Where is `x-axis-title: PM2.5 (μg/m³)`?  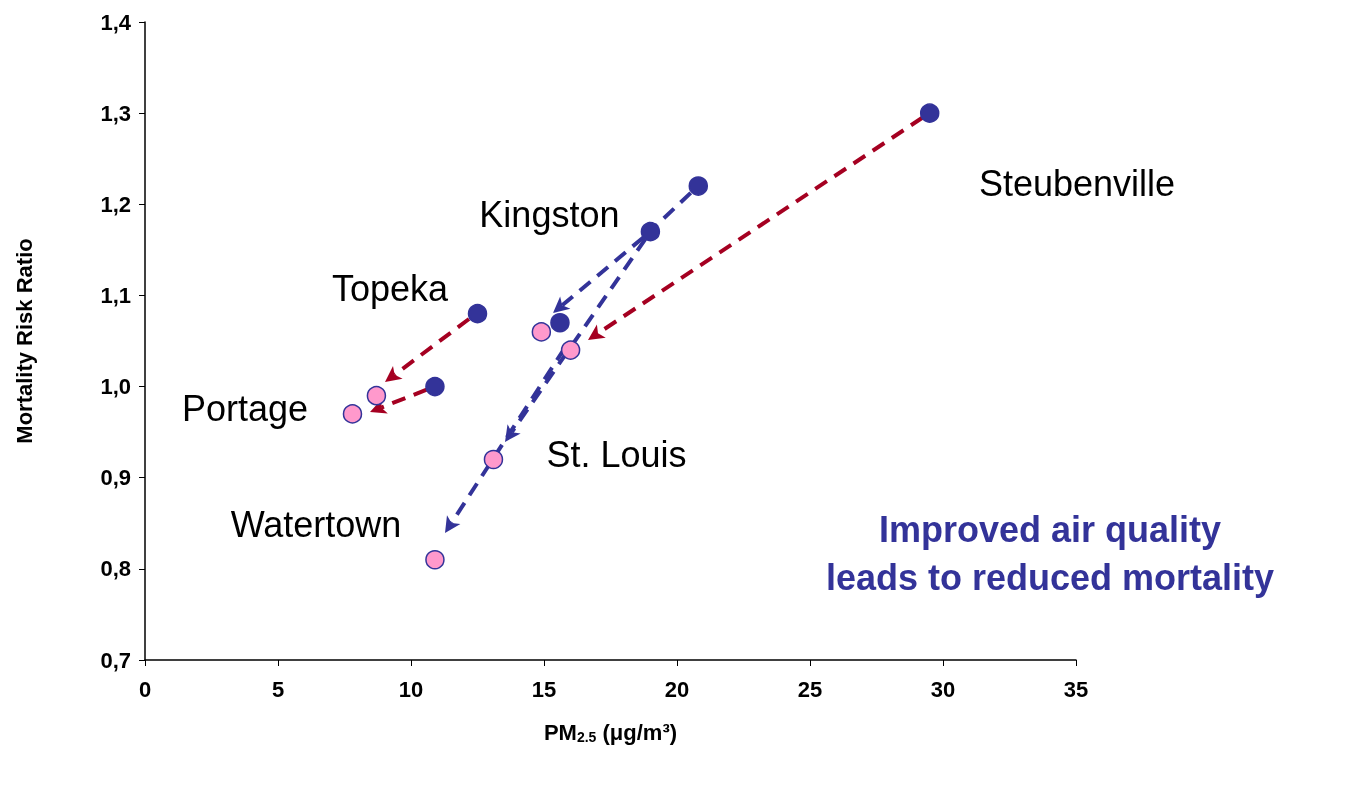 x-axis-title: PM2.5 (μg/m³) is located at coordinates (610, 732).